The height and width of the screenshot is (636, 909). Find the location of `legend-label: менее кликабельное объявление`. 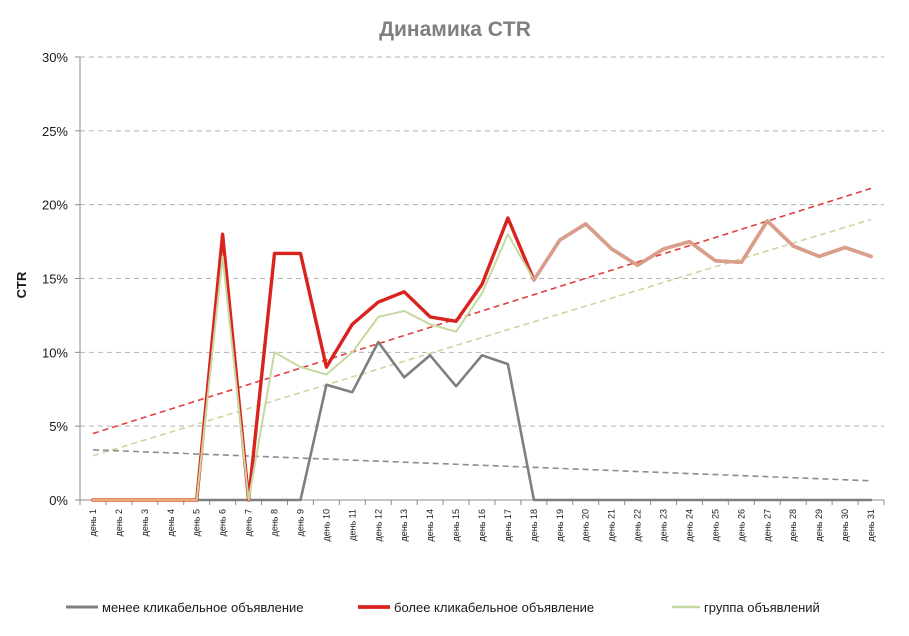

legend-label: менее кликабельное объявление is located at coordinates (203, 607).